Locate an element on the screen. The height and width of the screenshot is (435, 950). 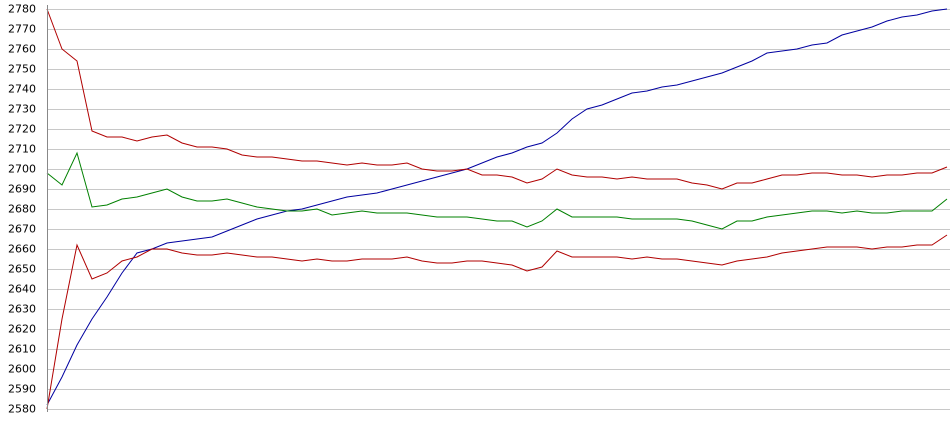
y-tick-label: 2720 is located at coordinates (22, 129).